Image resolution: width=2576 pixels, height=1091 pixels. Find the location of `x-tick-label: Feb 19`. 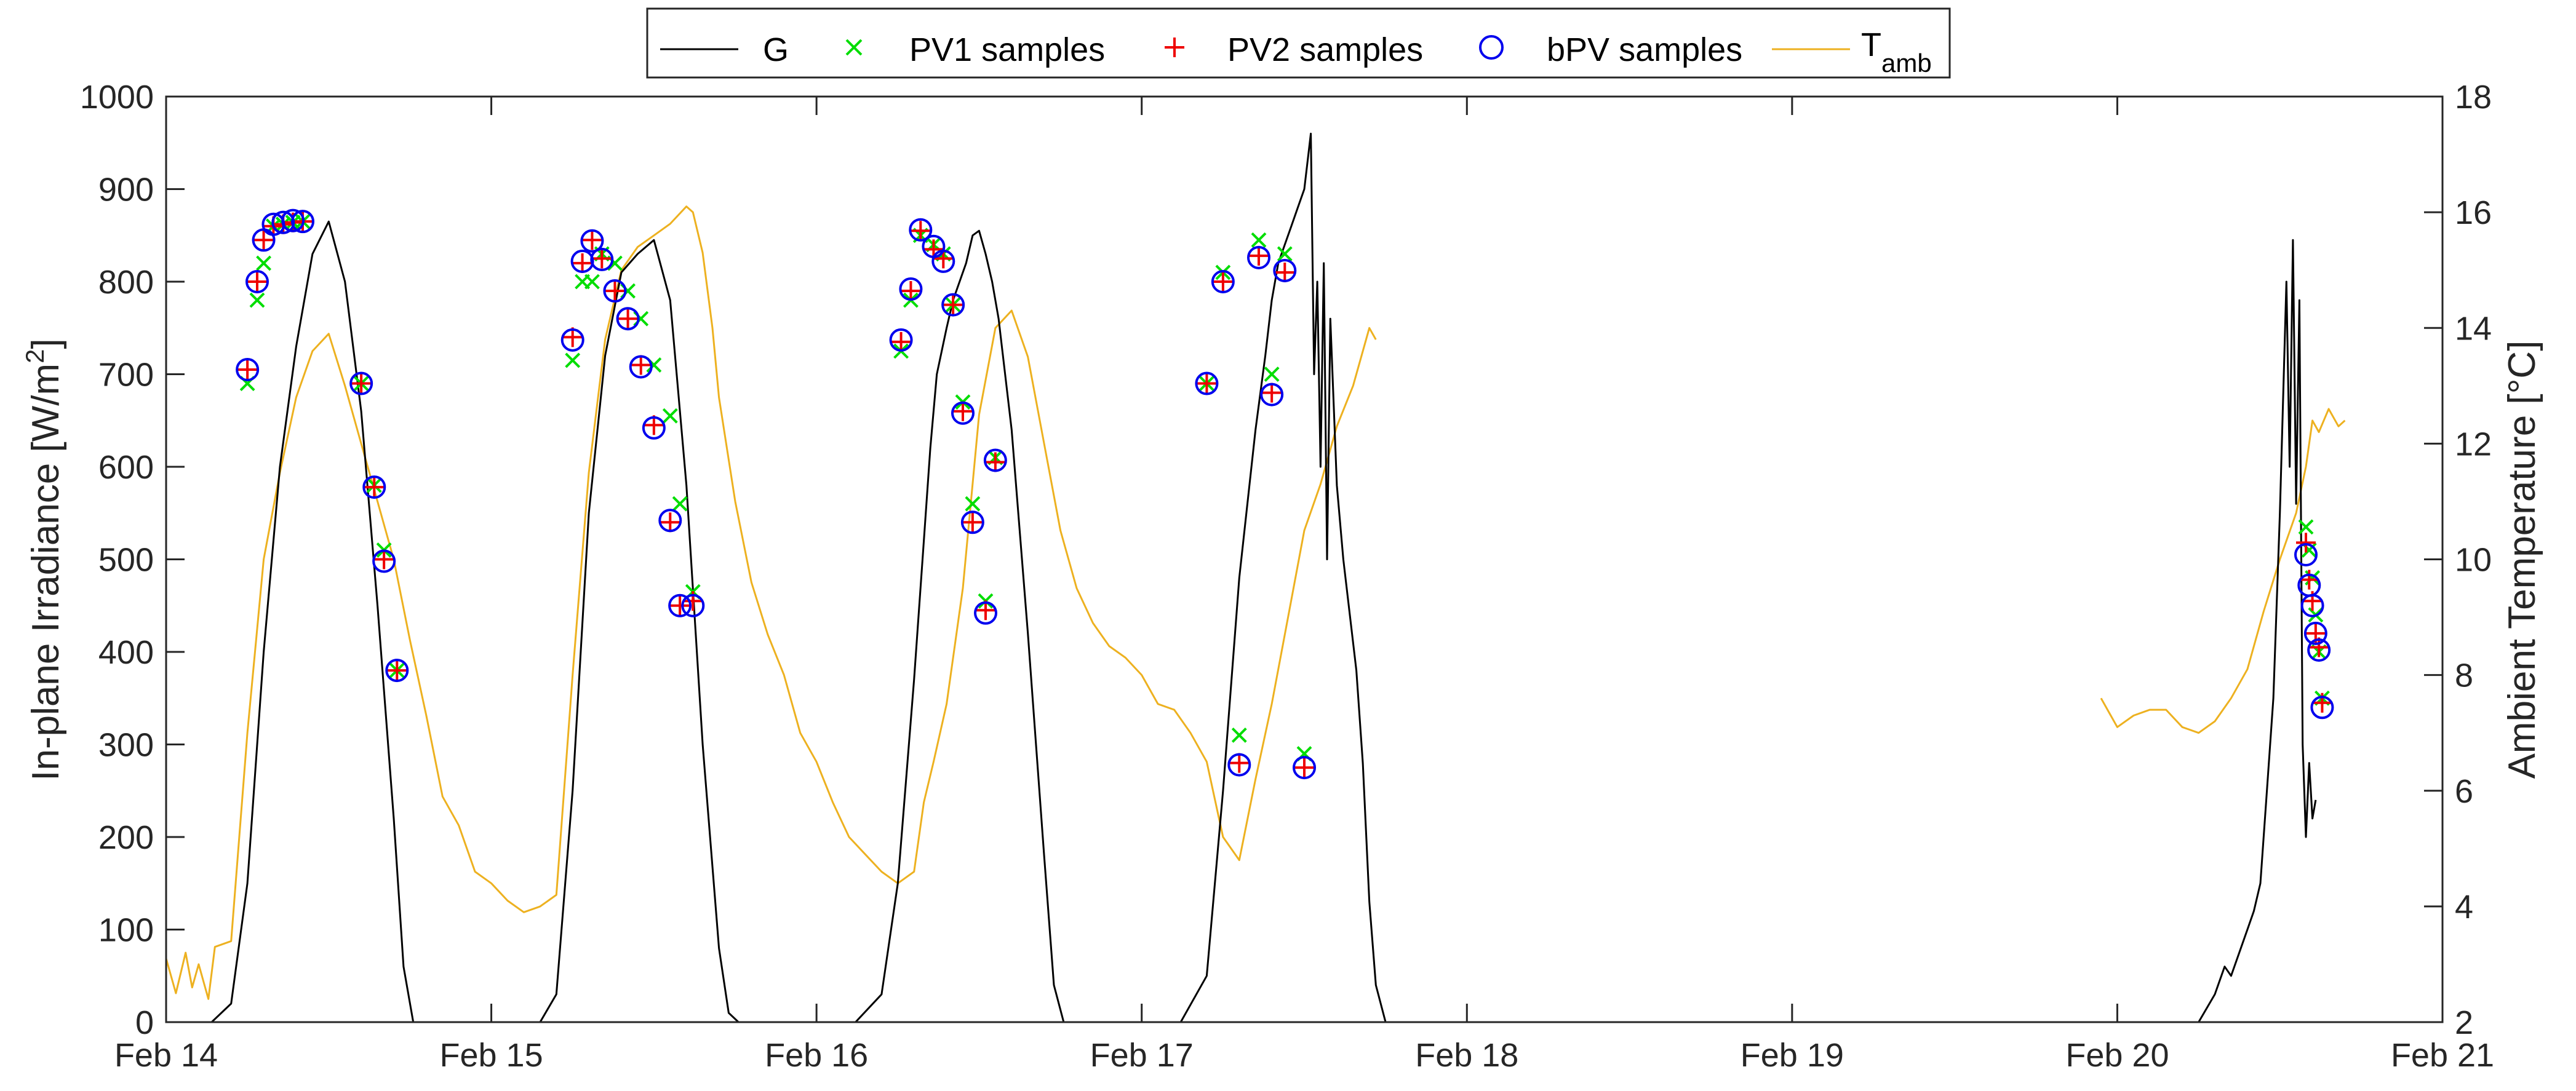

x-tick-label: Feb 19 is located at coordinates (1793, 1055).